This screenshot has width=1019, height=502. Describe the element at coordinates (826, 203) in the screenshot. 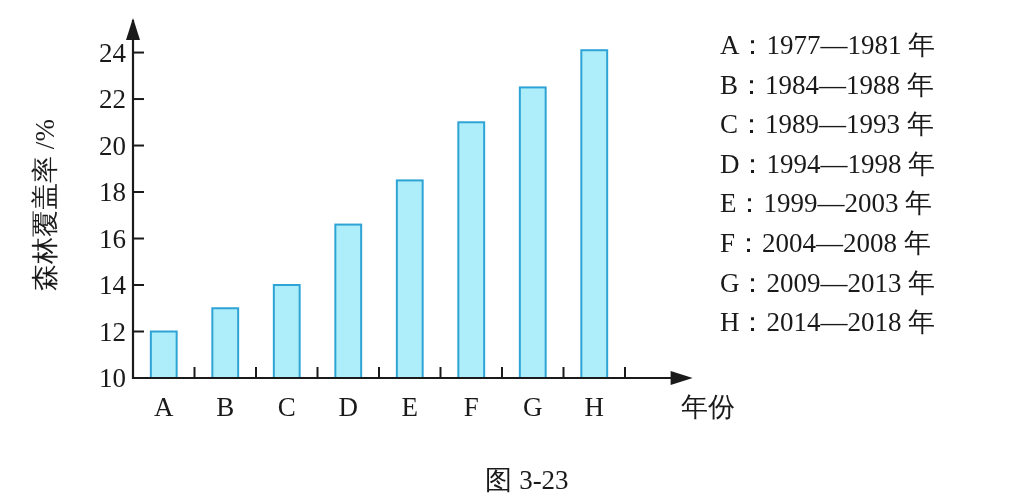

I see `key-line: E：1999—2003 年` at that location.